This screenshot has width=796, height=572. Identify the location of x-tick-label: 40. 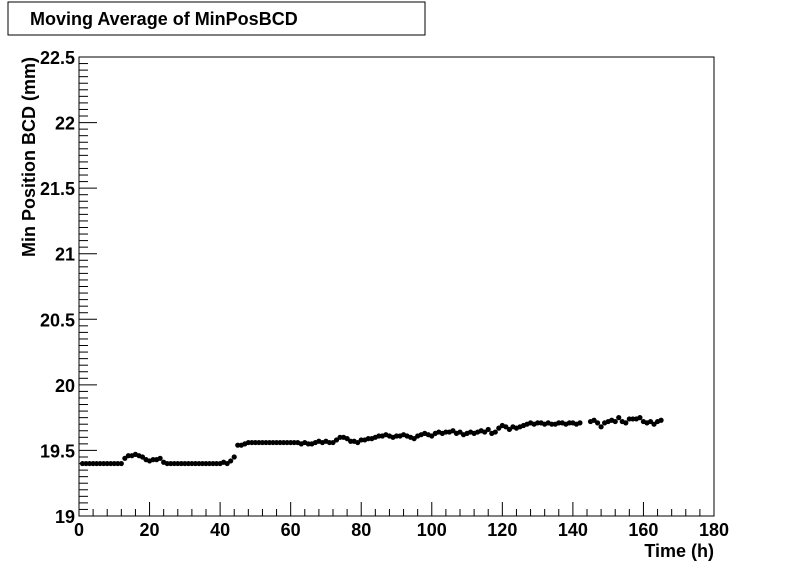
(220, 530).